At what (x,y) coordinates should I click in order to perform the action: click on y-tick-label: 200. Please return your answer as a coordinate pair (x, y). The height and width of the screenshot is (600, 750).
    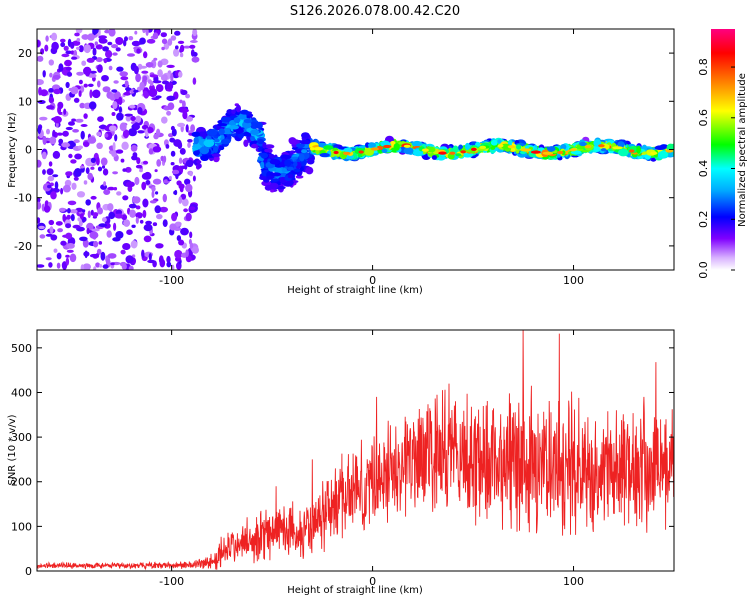
    Looking at the image, I should click on (21, 482).